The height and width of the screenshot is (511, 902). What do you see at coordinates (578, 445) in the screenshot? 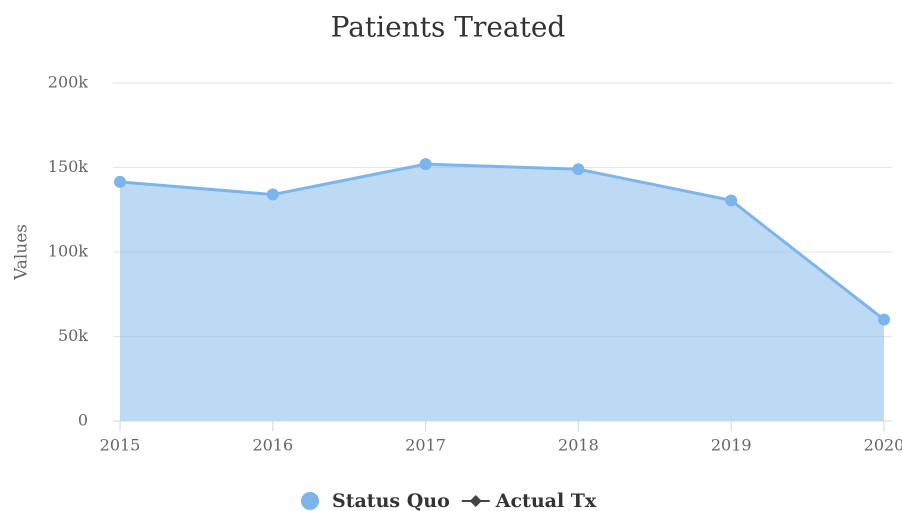
I see `x-tick-label: 2018` at bounding box center [578, 445].